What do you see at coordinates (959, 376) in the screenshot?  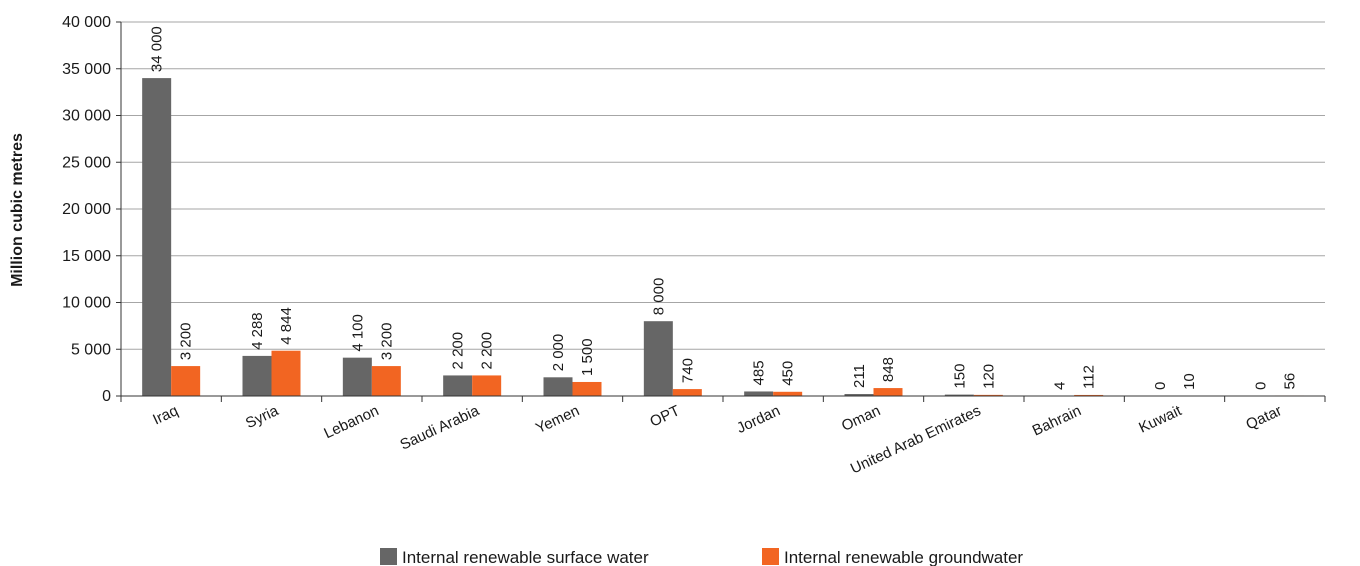 I see `data-label-surface-water: 150` at bounding box center [959, 376].